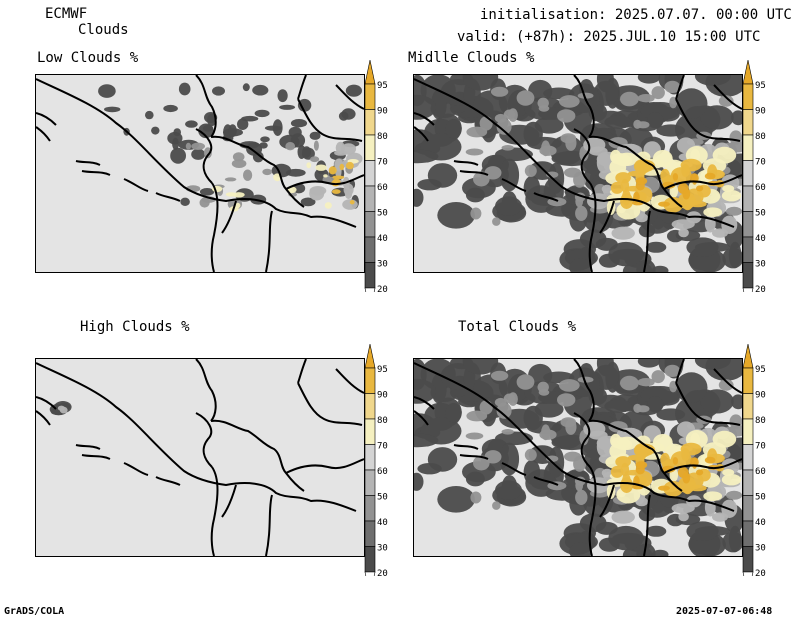 This screenshot has height=620, width=800. Describe the element at coordinates (609, 37) in the screenshot. I see `valid-time: valid: (+87h): 2025.JUL.10 15:00 UTC` at that location.